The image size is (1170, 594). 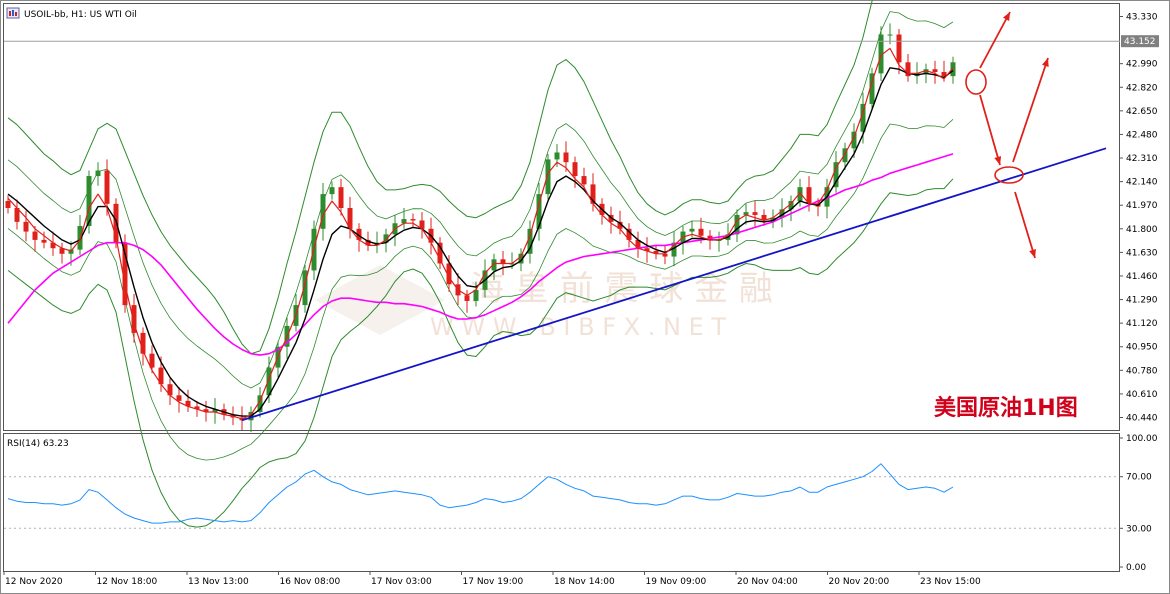 What do you see at coordinates (1142, 324) in the screenshot?
I see `price-tick-label: 41.120` at bounding box center [1142, 324].